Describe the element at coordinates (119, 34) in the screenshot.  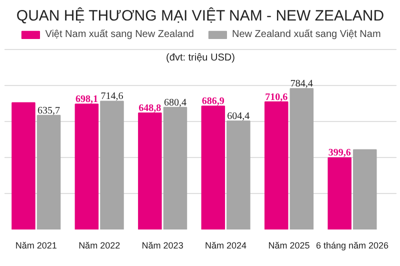
I see `legend-label: Việt Nam xuất sang New Zealand` at that location.